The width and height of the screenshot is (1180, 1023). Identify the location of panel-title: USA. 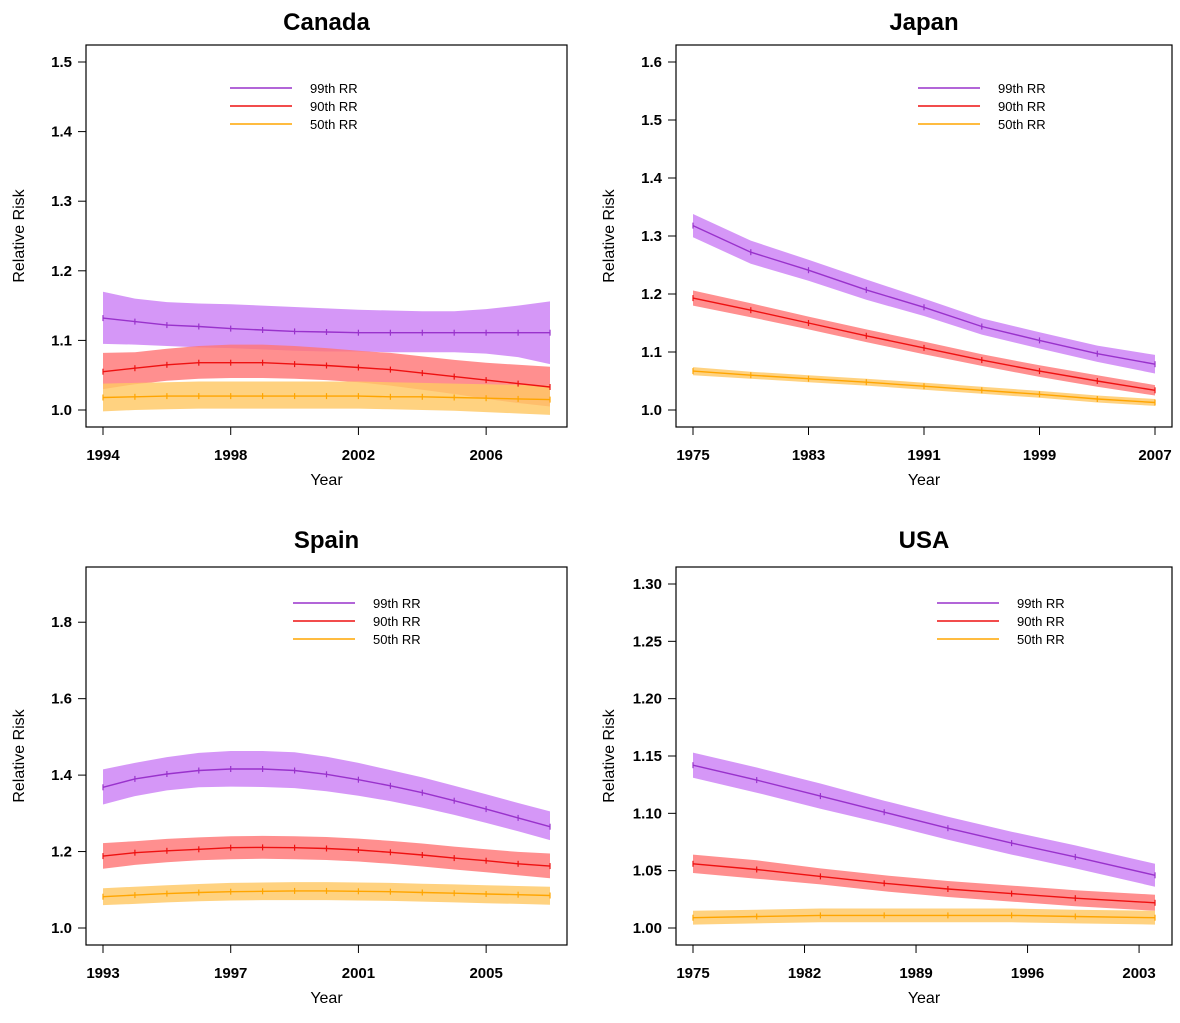
(924, 540).